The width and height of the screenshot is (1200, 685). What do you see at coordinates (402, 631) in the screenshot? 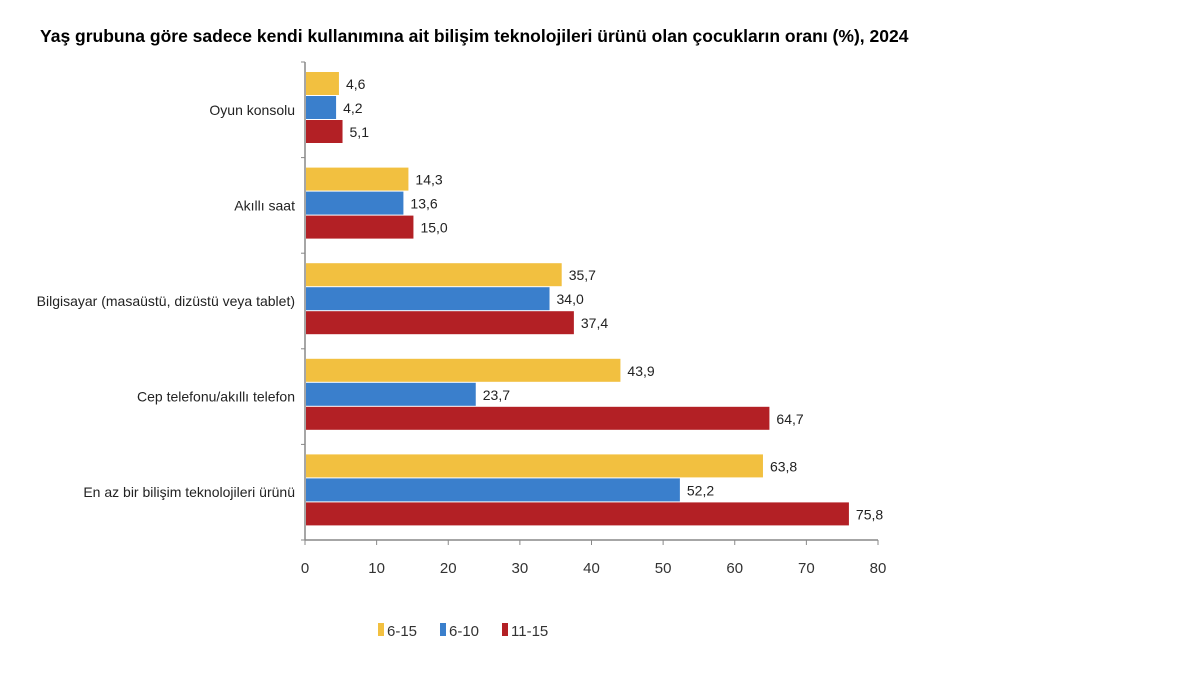
I see `legend-label: 6-15` at bounding box center [402, 631].